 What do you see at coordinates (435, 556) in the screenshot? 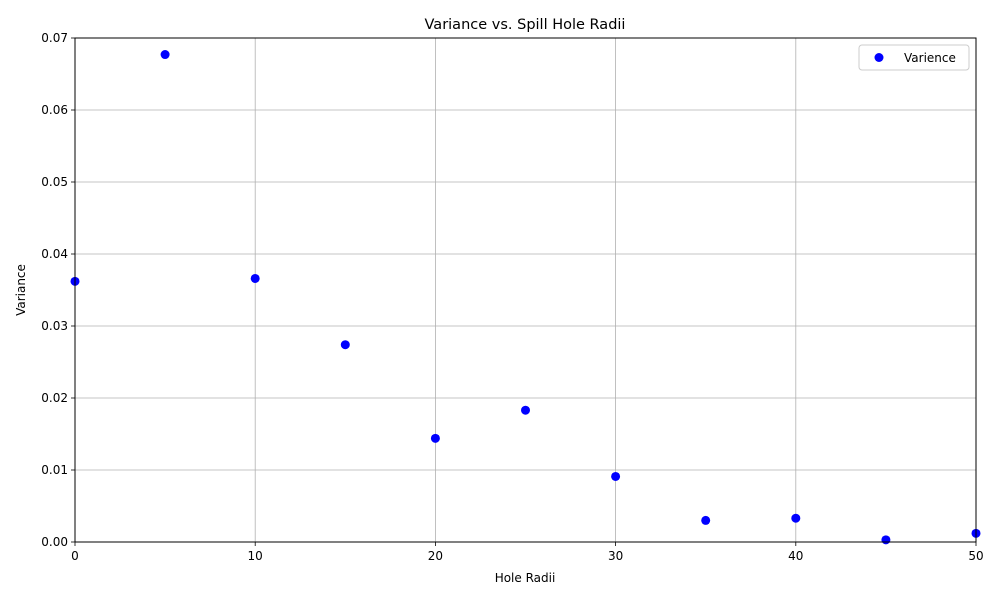
I see `x-tick-label: 20` at bounding box center [435, 556].